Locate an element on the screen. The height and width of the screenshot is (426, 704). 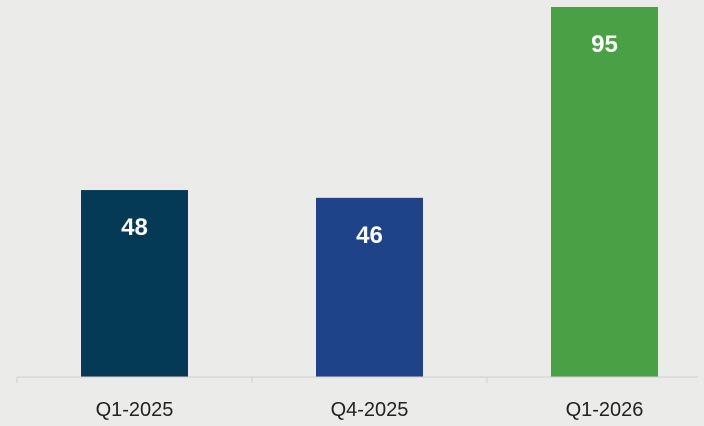
bar-q1-2025 is located at coordinates (134, 283).